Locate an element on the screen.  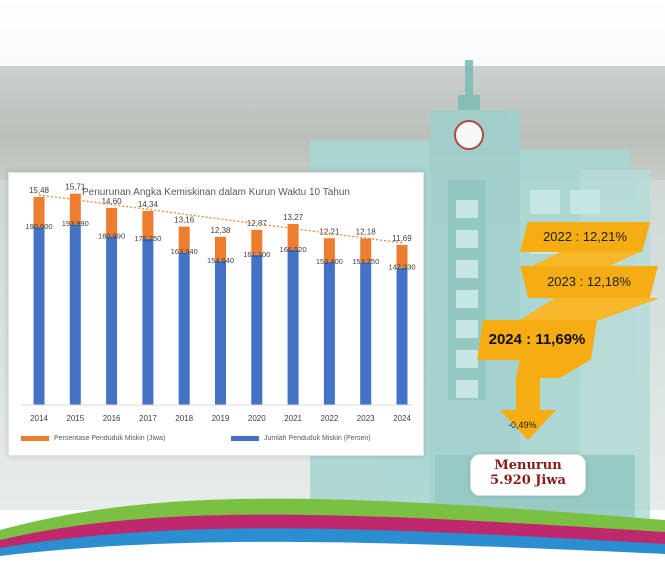
data-label-percentage-2021: 13,27 is located at coordinates (293, 217).